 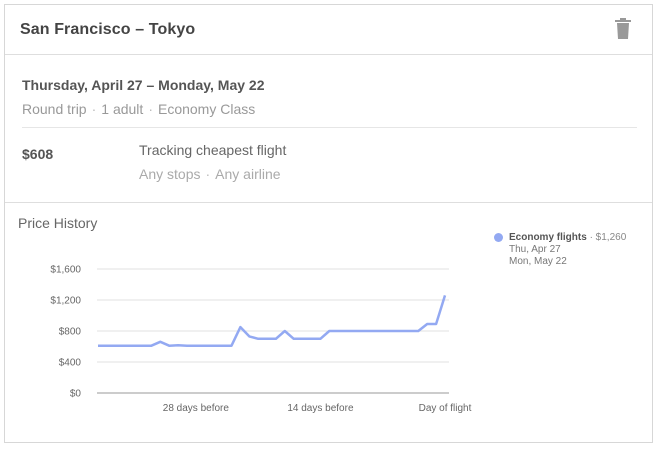 I want to click on trash-icon, so click(x=623, y=29).